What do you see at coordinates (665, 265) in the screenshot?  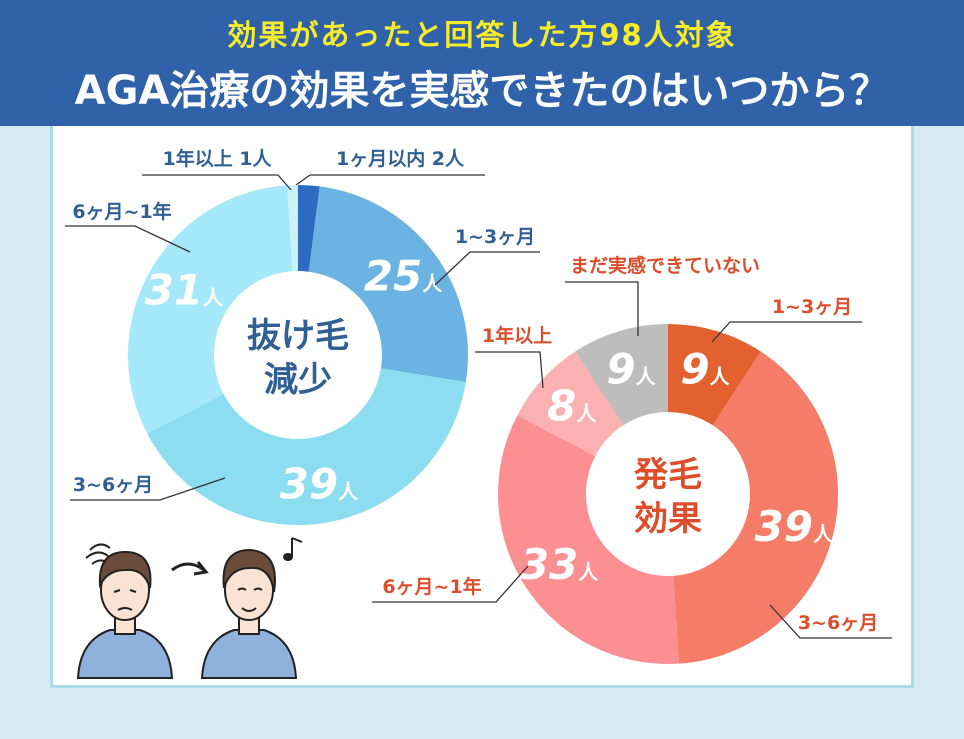 I see `slice-category-label: まだ実感できていない` at bounding box center [665, 265].